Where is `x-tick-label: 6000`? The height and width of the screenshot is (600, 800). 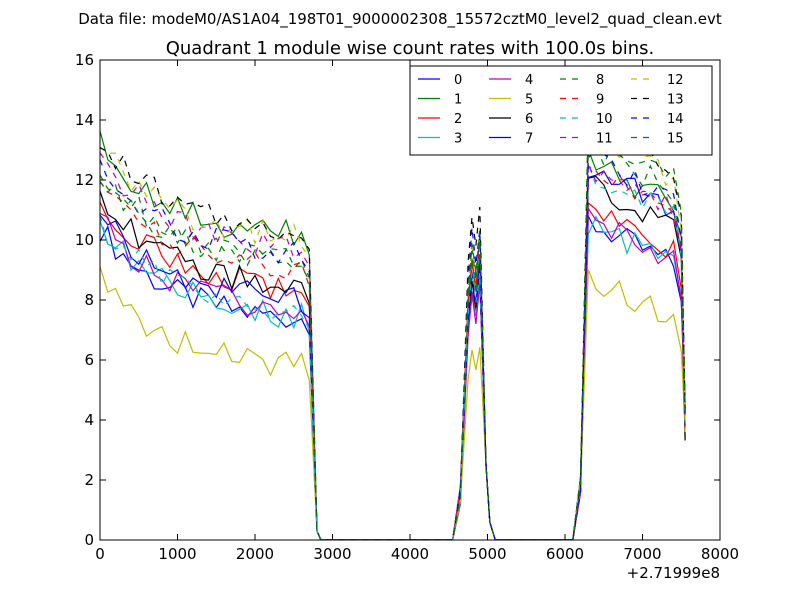
x-tick-label: 6000 is located at coordinates (565, 554).